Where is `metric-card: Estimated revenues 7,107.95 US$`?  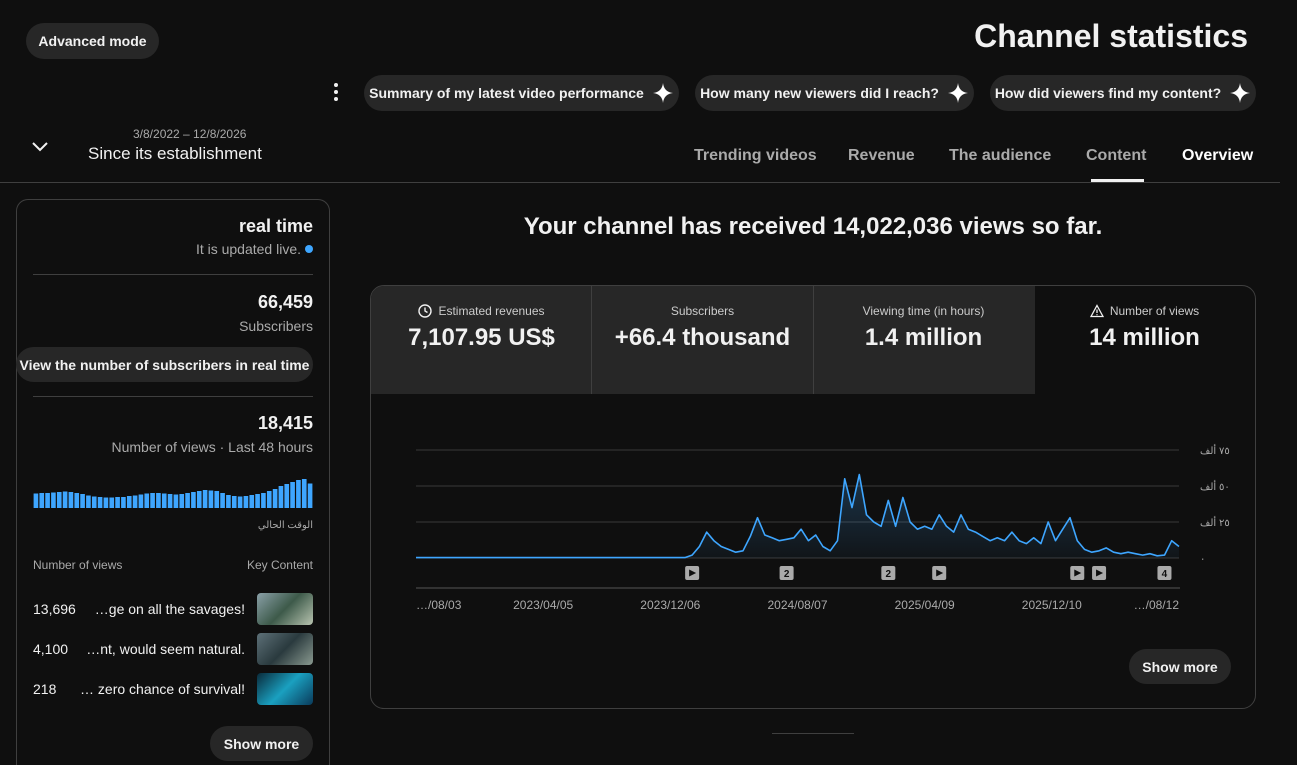
metric-card: Estimated revenues 7,107.95 US$ is located at coordinates (481, 340).